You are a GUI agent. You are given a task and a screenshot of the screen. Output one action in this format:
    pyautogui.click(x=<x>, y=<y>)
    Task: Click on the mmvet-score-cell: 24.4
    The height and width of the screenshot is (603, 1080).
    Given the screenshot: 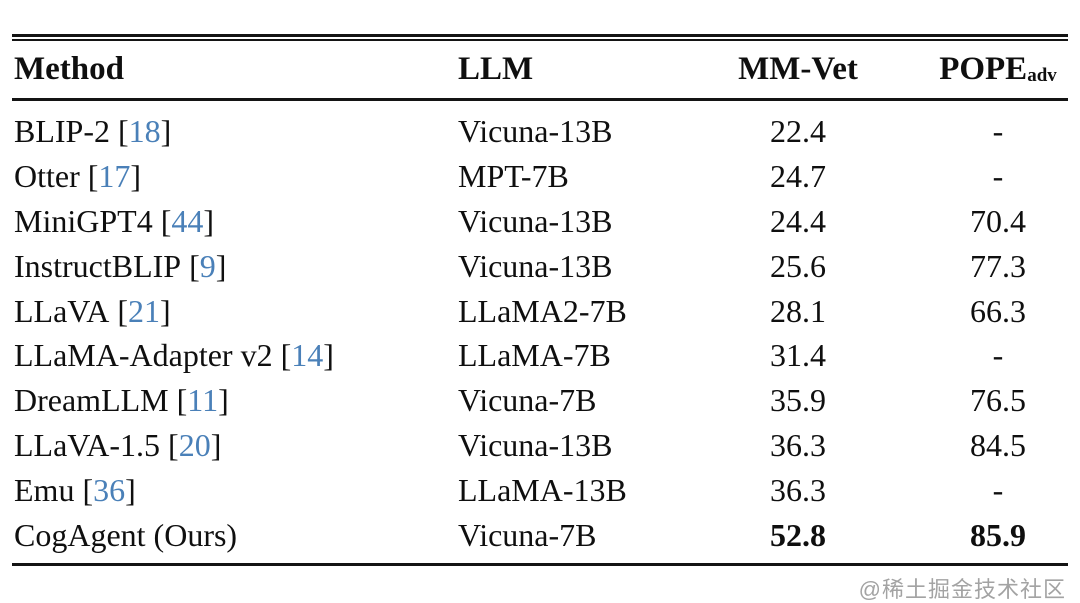 What is the action you would take?
    pyautogui.click(x=798, y=220)
    